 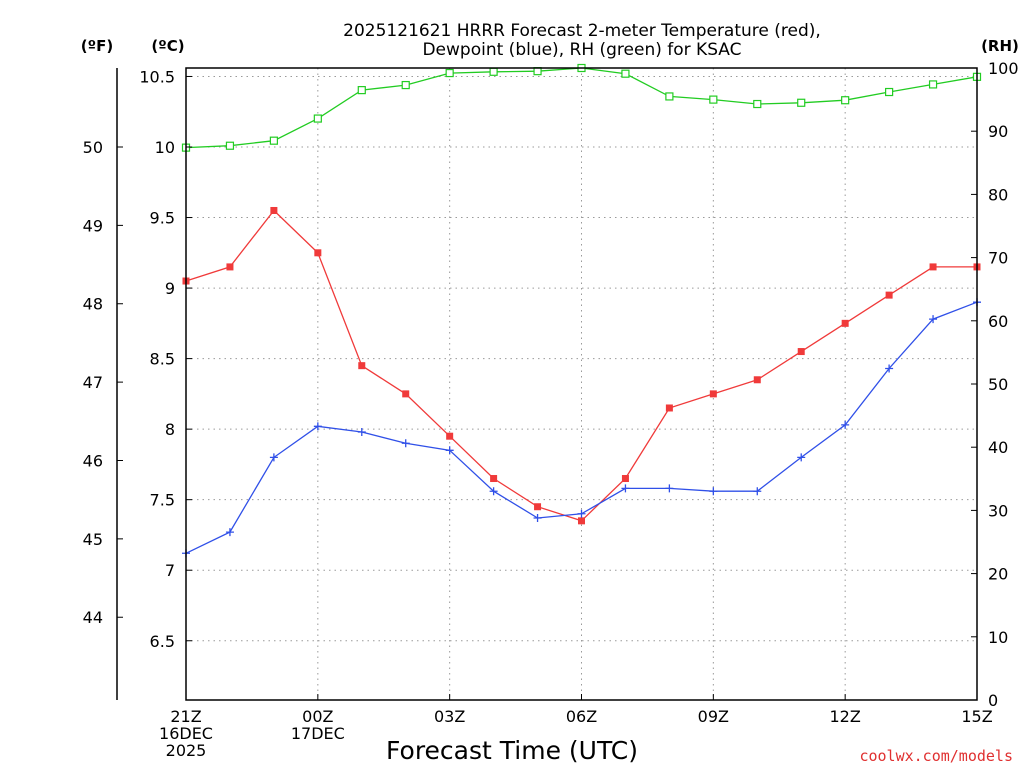 I want to click on rh-tick-label: 50, so click(x=998, y=384).